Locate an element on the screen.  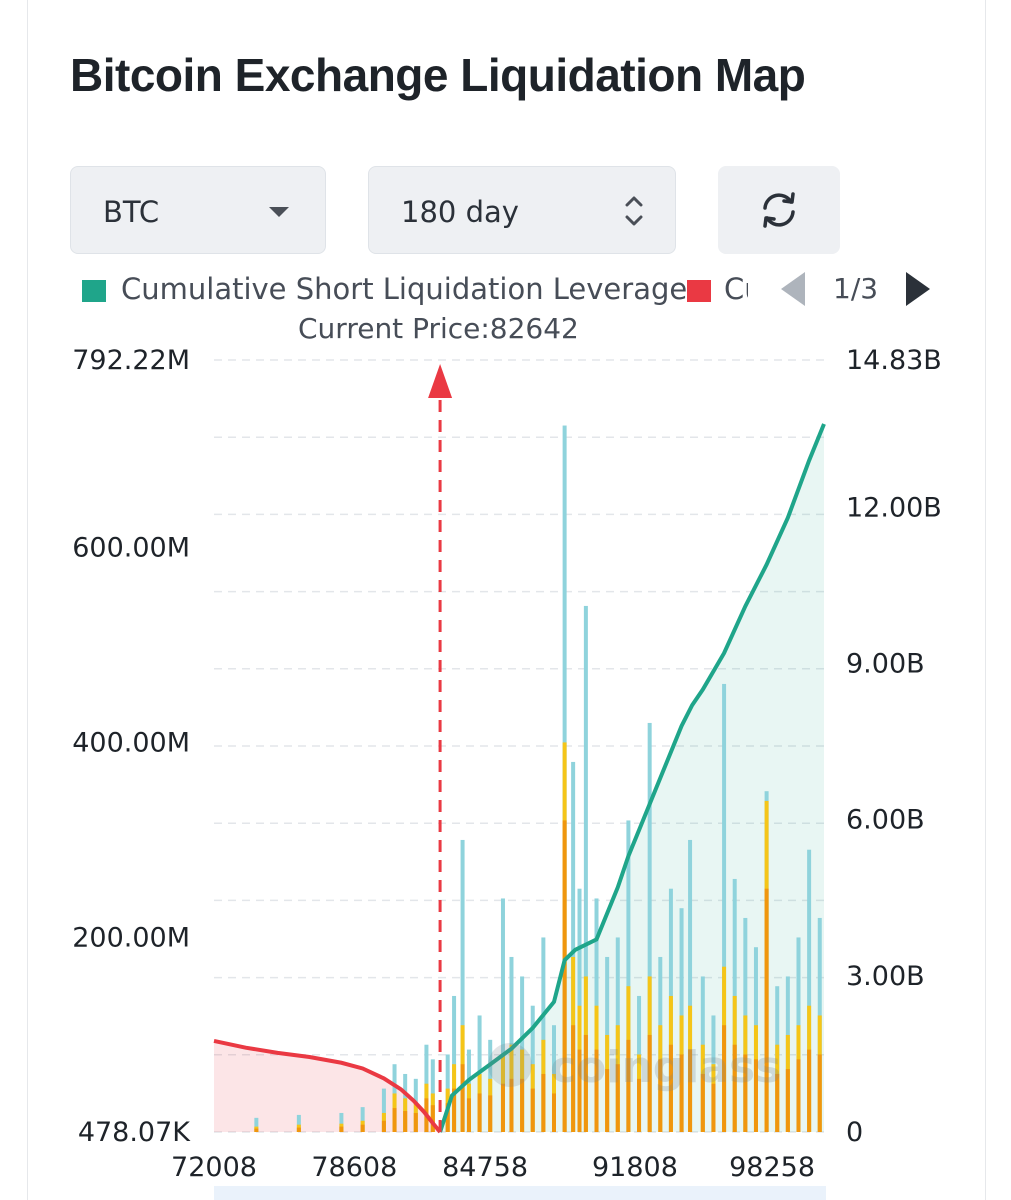
coin-select: BTC is located at coordinates (198, 210).